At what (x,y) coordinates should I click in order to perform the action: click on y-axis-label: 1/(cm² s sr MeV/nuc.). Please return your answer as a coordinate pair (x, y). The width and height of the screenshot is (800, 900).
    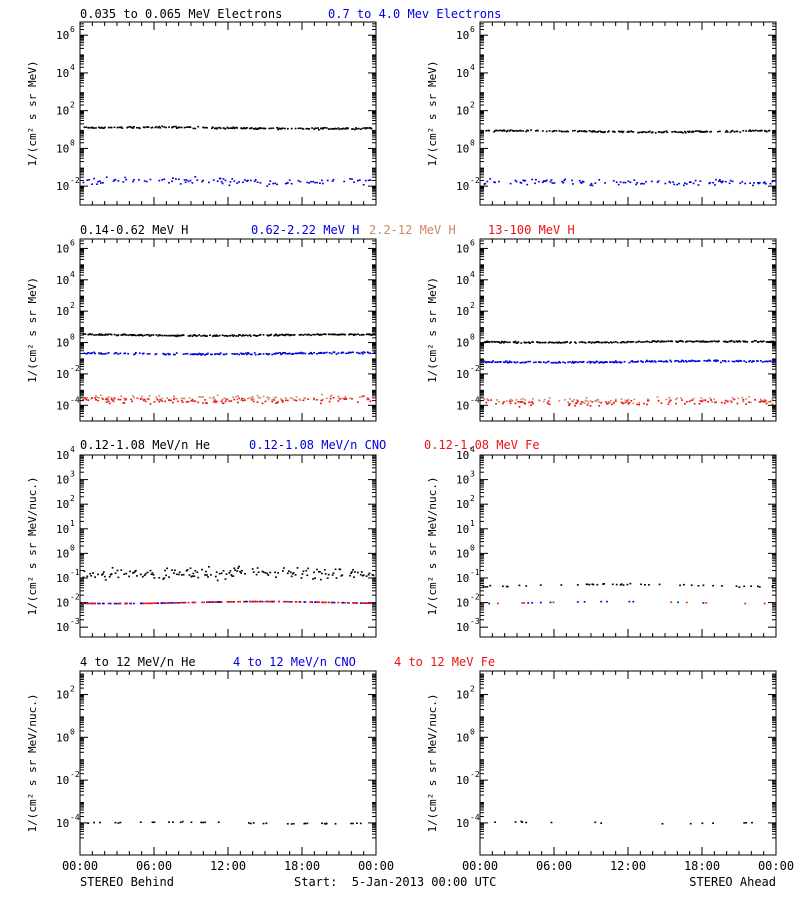
    Looking at the image, I should click on (32, 762).